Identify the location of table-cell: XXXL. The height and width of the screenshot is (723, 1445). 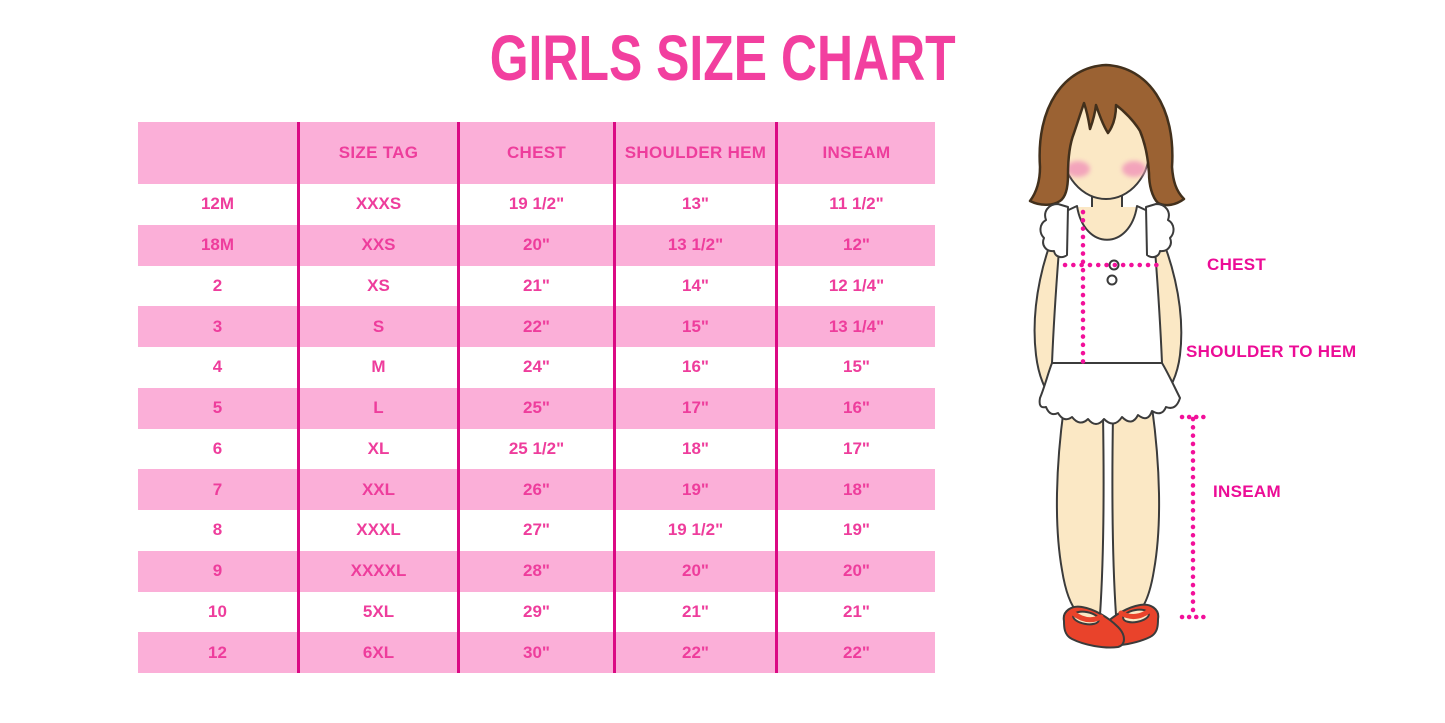
(377, 530).